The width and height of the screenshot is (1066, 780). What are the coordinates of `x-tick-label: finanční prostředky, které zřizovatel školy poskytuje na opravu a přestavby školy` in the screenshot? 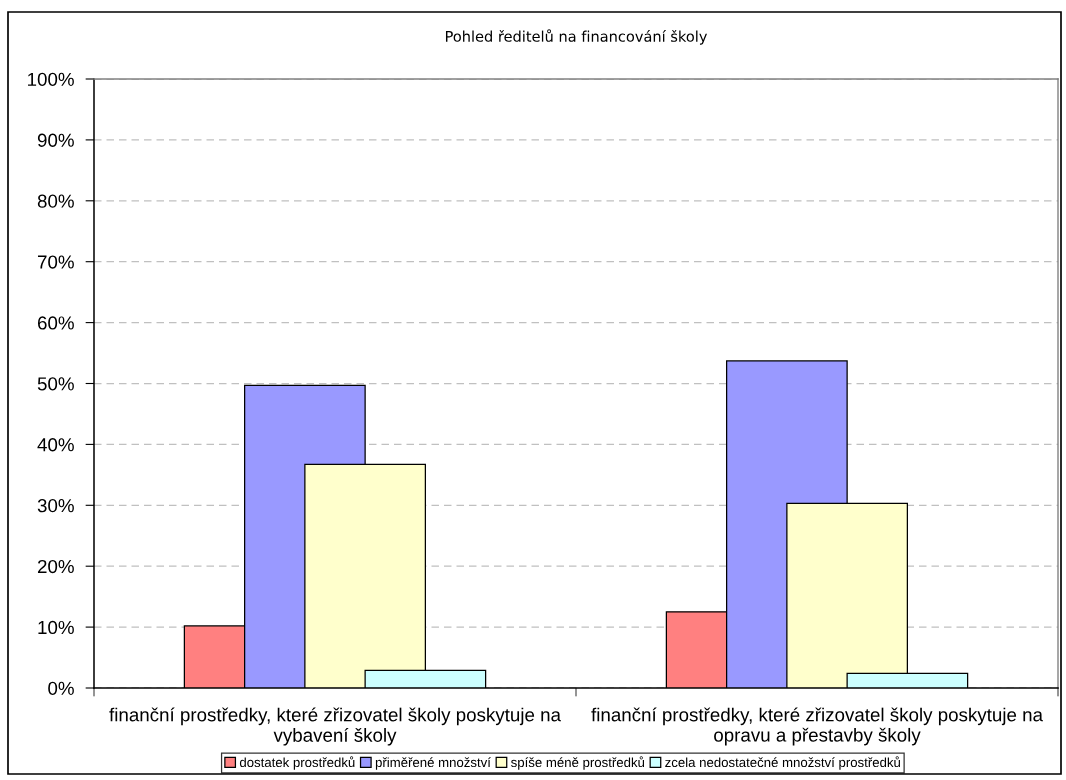 It's located at (817, 726).